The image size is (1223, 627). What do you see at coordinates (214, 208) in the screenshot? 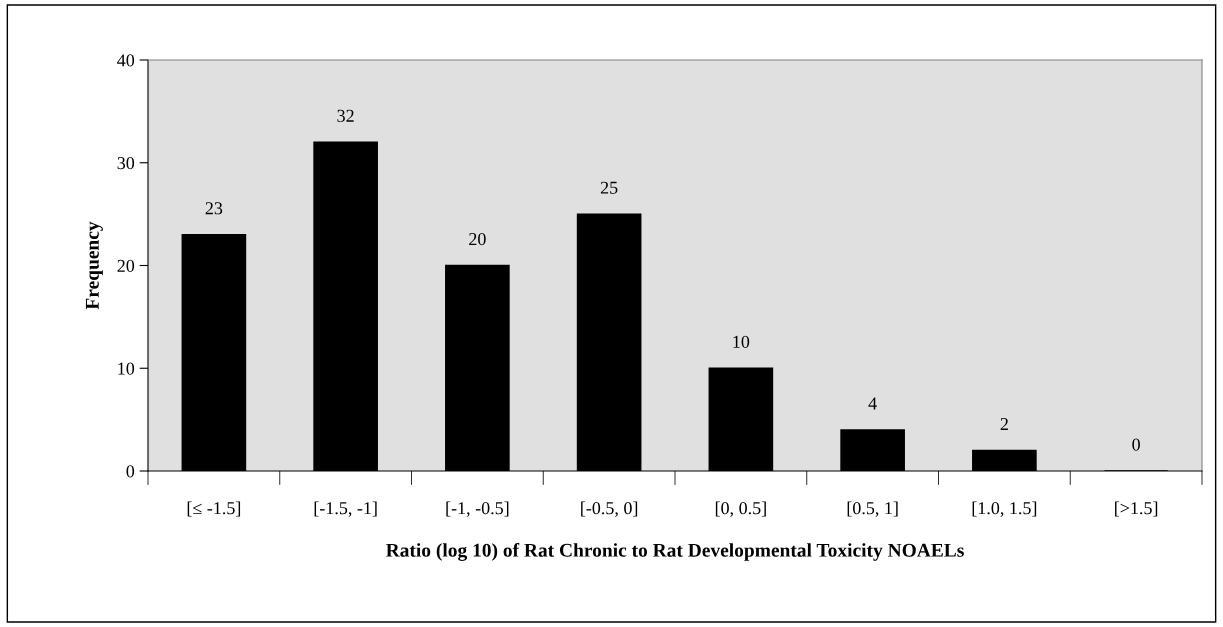
I see `data-label: 23` at bounding box center [214, 208].